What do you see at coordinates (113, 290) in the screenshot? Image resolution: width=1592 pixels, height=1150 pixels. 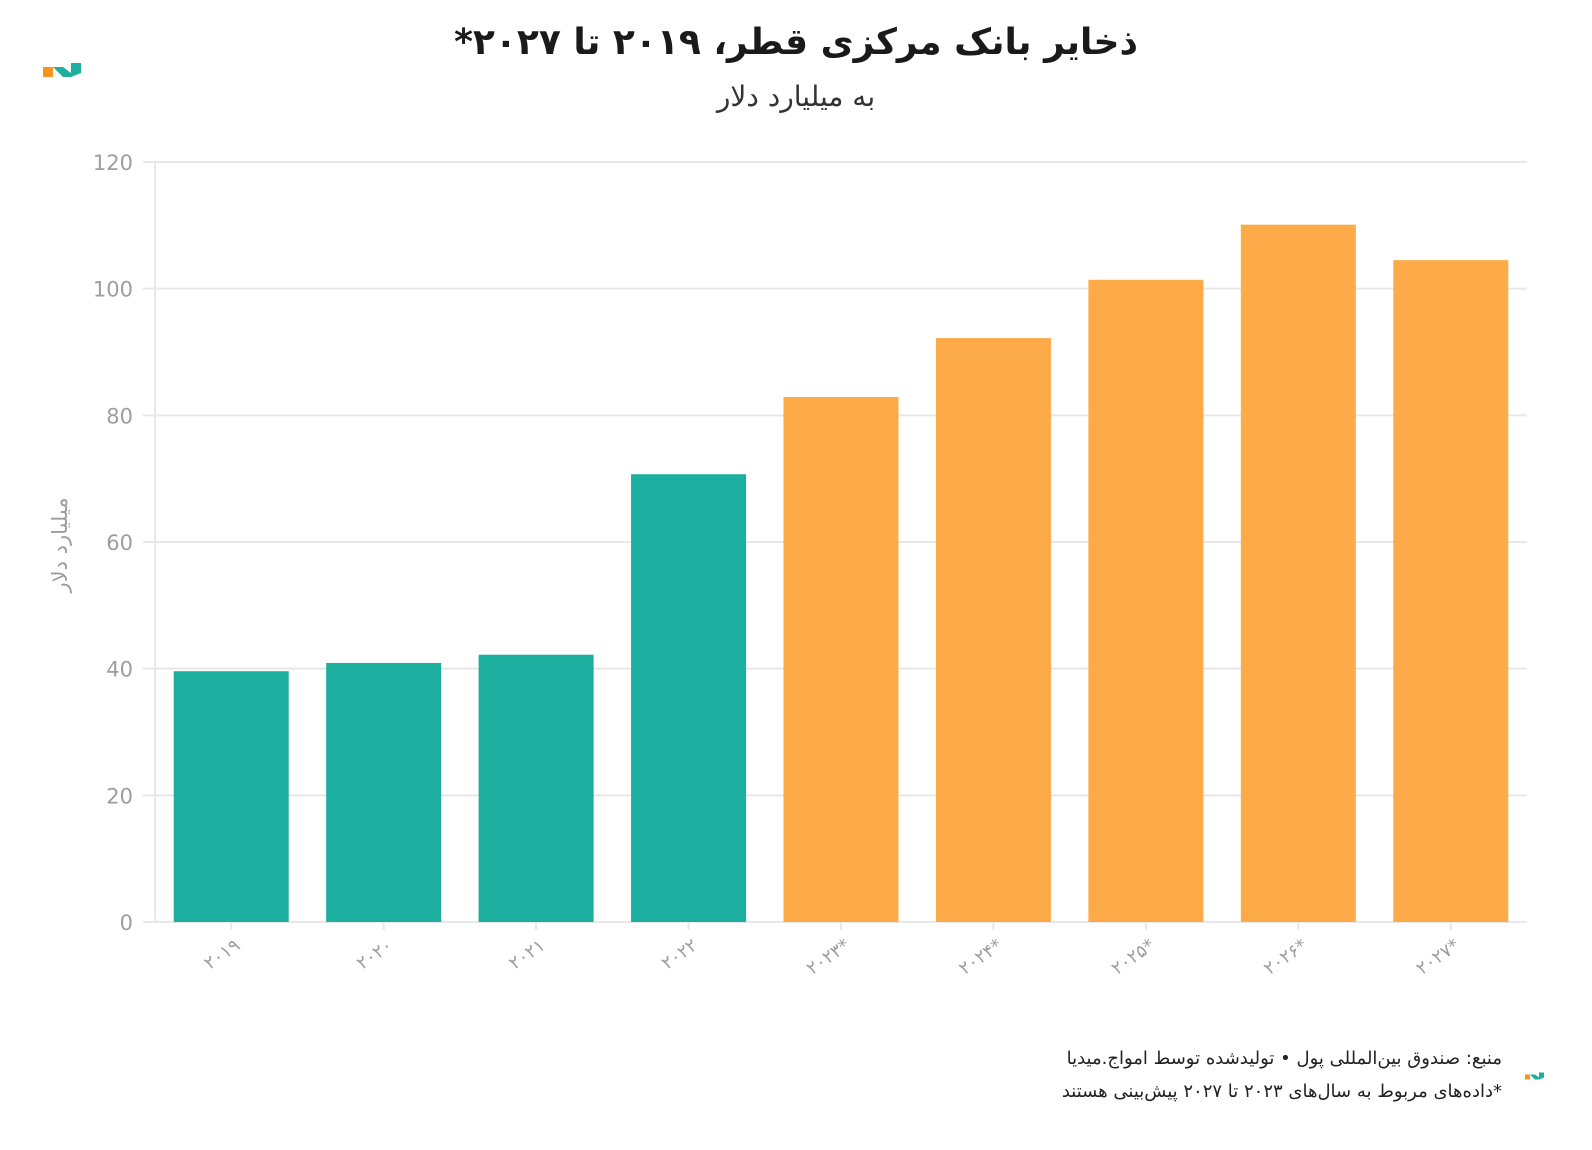 I see `y-tick-label: 100` at bounding box center [113, 290].